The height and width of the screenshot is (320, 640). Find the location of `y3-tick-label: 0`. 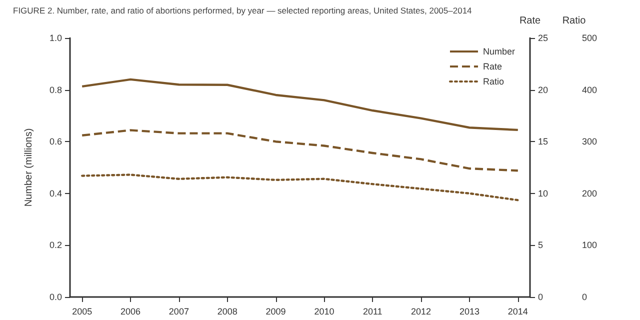

y3-tick-label: 0 is located at coordinates (585, 297).